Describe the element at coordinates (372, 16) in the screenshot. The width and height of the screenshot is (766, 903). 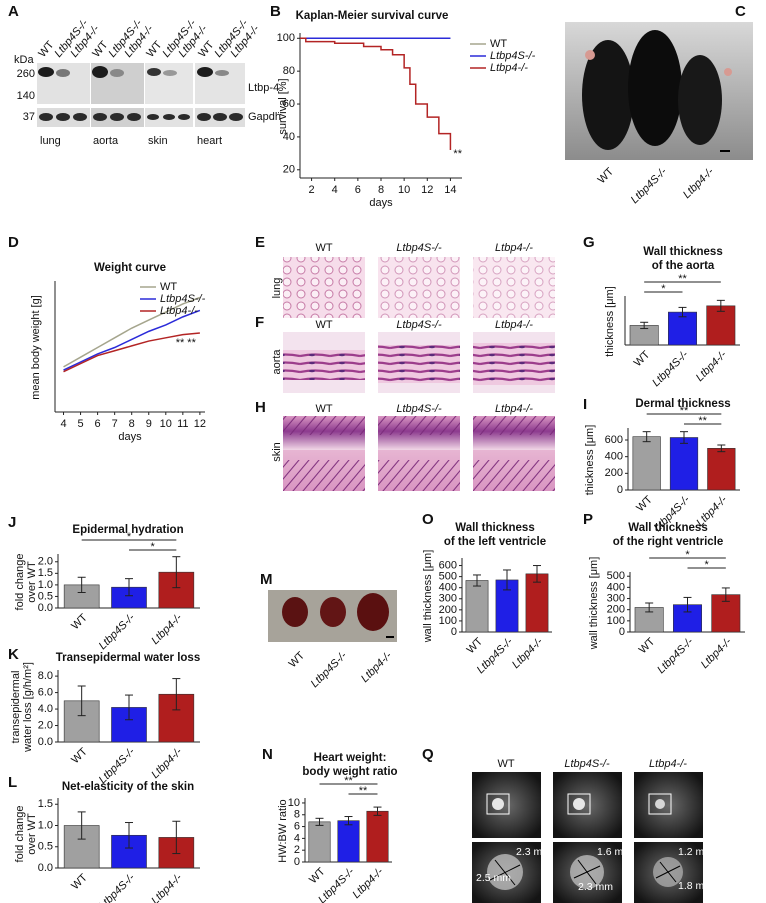
I see `chart-title: Kaplan-Meier survival curve` at that location.